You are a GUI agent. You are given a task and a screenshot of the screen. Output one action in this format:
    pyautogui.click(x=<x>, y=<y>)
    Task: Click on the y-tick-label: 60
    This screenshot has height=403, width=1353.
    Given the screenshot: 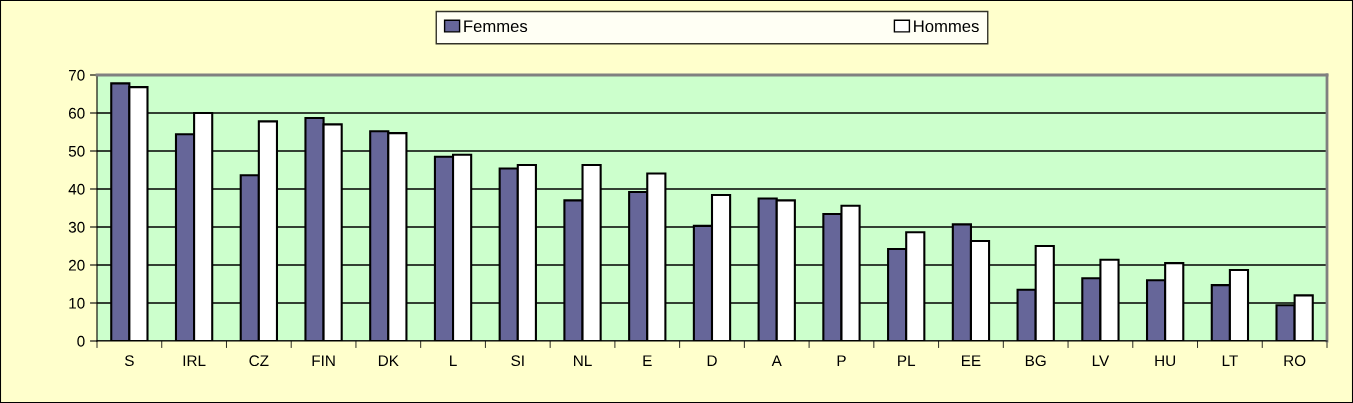 What is the action you would take?
    pyautogui.click(x=76, y=113)
    